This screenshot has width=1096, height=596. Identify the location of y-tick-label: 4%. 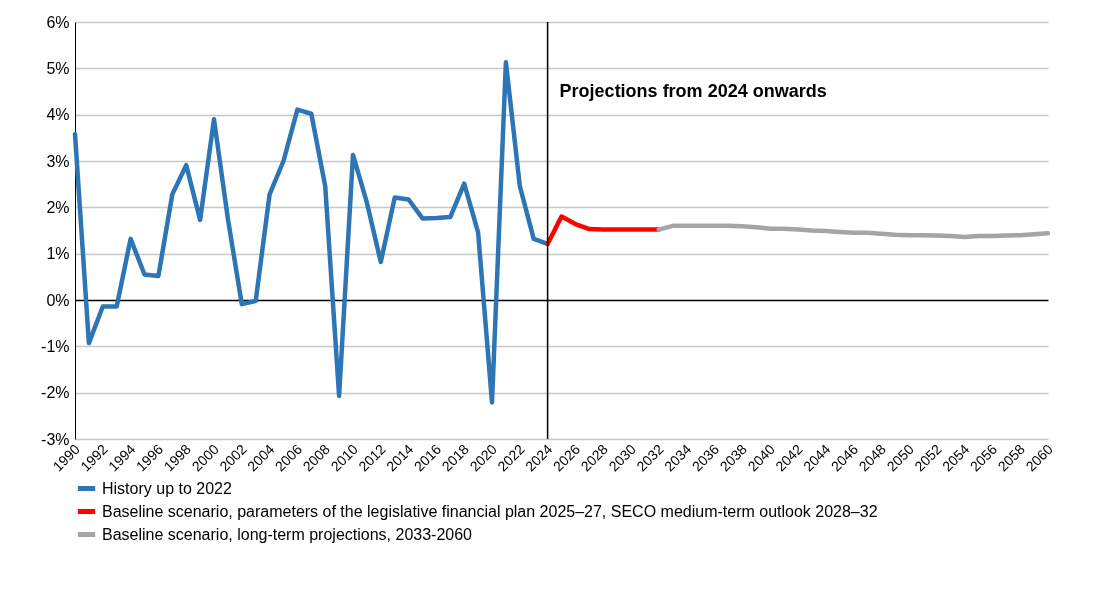
(58, 115).